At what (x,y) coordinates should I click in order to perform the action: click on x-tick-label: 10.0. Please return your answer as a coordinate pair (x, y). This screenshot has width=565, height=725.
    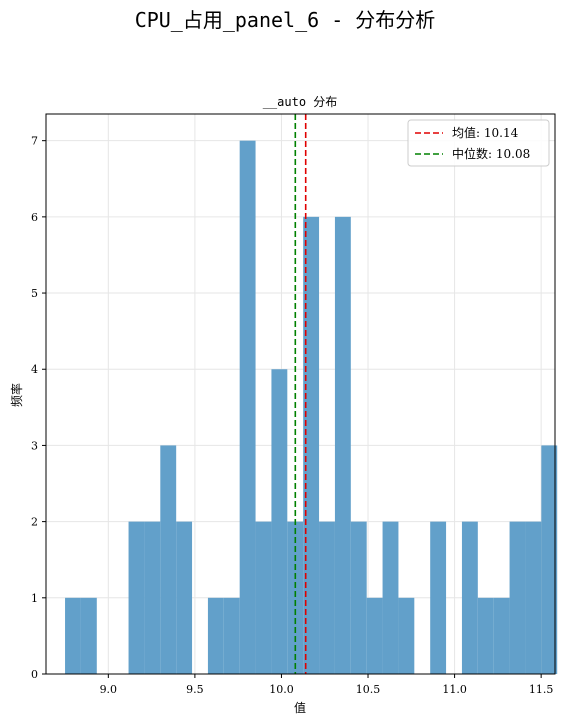
    Looking at the image, I should click on (281, 689).